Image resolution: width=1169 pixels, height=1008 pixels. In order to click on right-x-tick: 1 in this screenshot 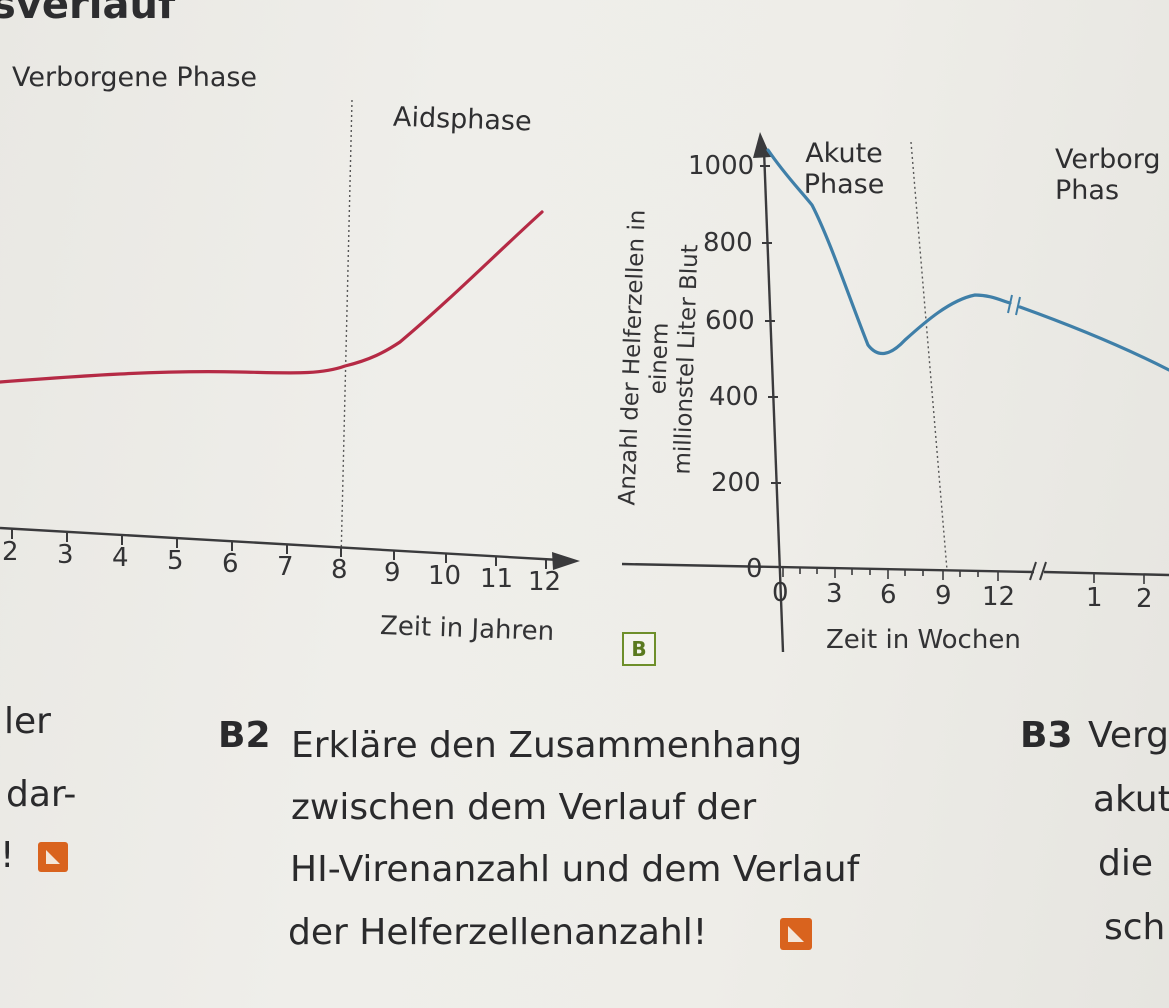, I will do `click(1094, 598)`.